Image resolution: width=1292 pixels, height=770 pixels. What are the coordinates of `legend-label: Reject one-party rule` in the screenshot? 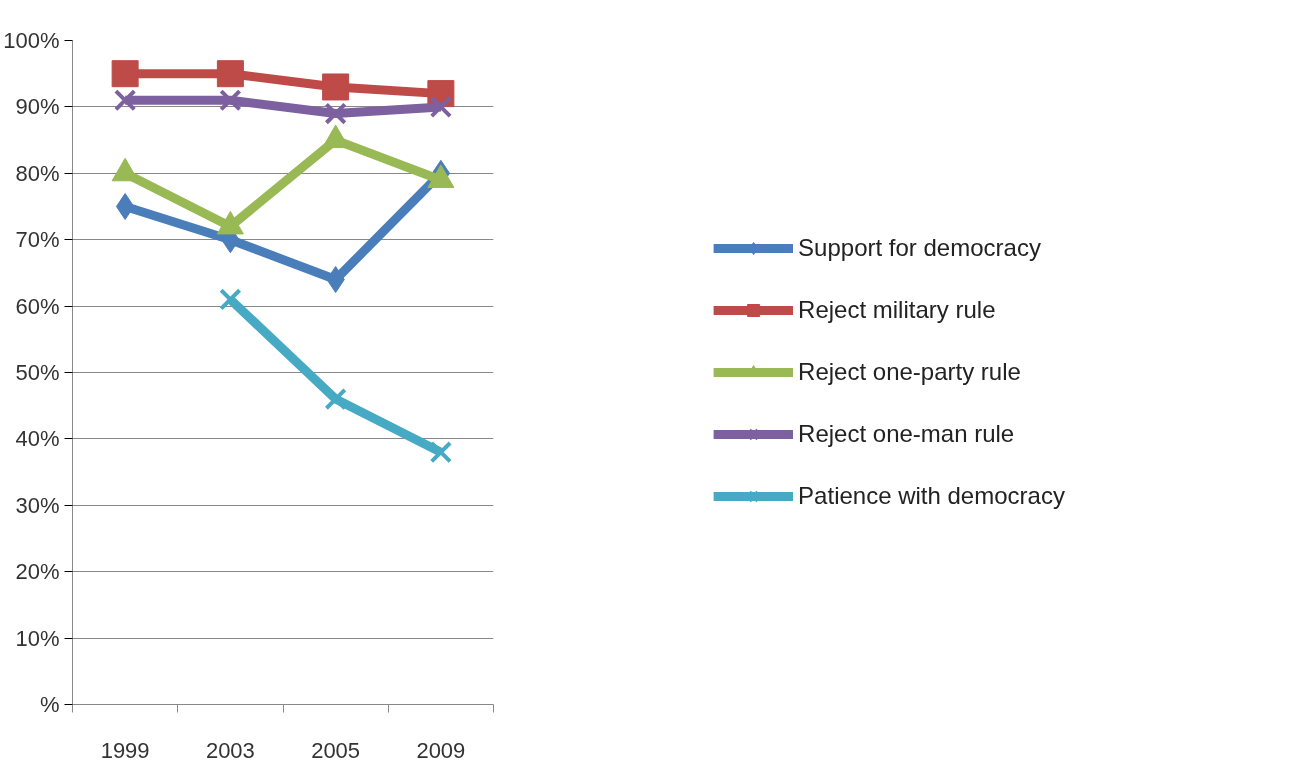 It's located at (909, 372).